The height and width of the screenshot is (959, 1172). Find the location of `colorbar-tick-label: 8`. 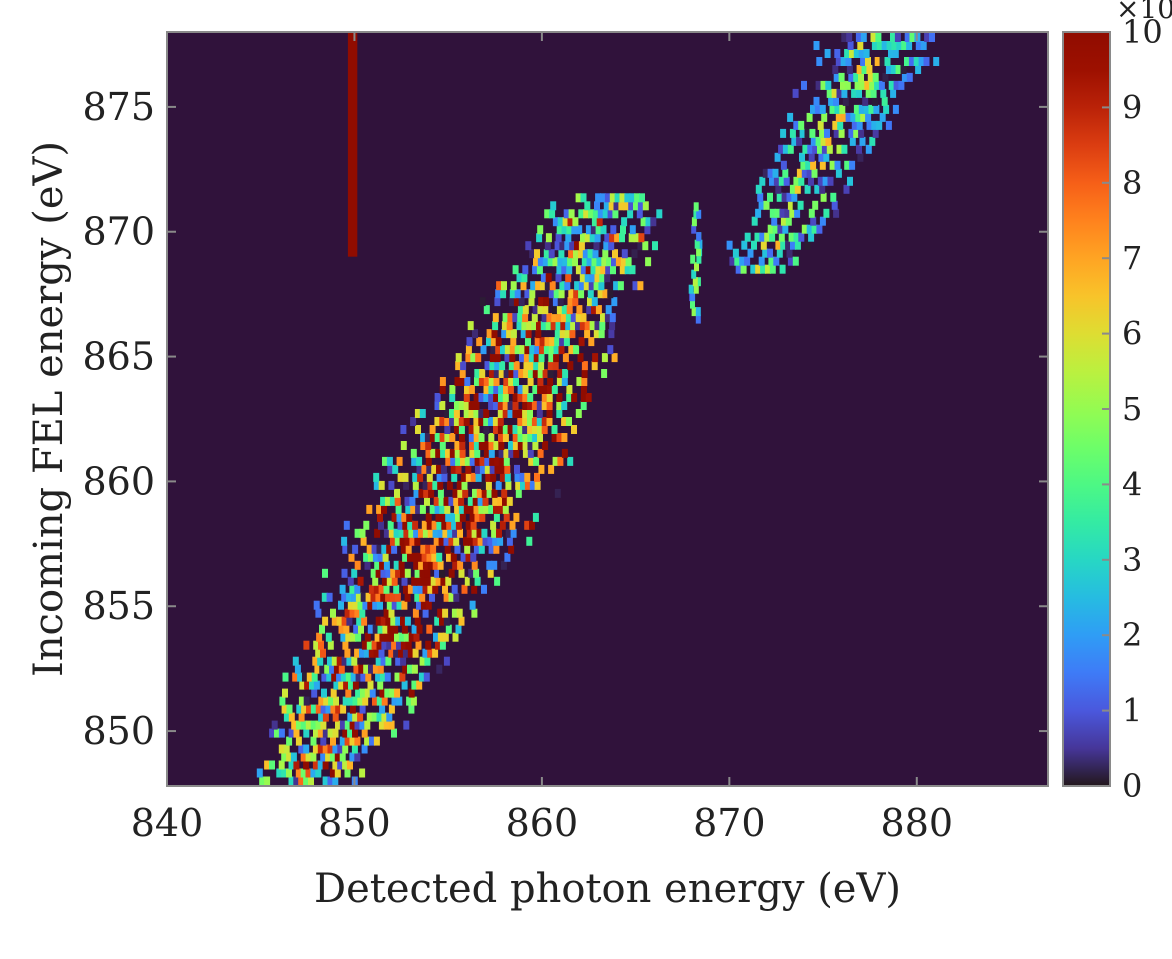

colorbar-tick-label: 8 is located at coordinates (1132, 183).